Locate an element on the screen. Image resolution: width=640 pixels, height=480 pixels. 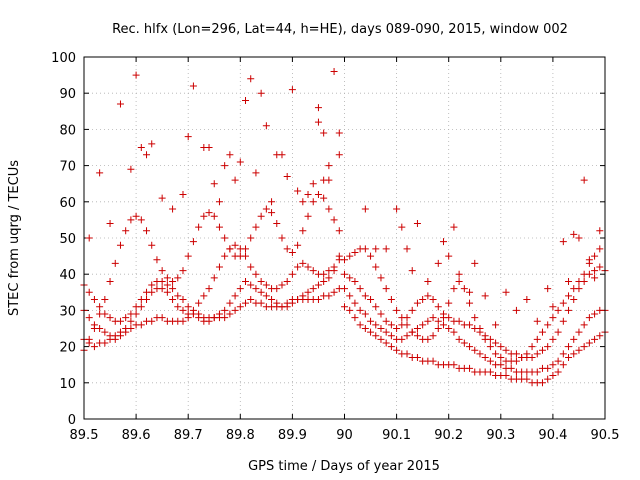
x-axis-label: GPS time / Days of year 2015 is located at coordinates (344, 466).